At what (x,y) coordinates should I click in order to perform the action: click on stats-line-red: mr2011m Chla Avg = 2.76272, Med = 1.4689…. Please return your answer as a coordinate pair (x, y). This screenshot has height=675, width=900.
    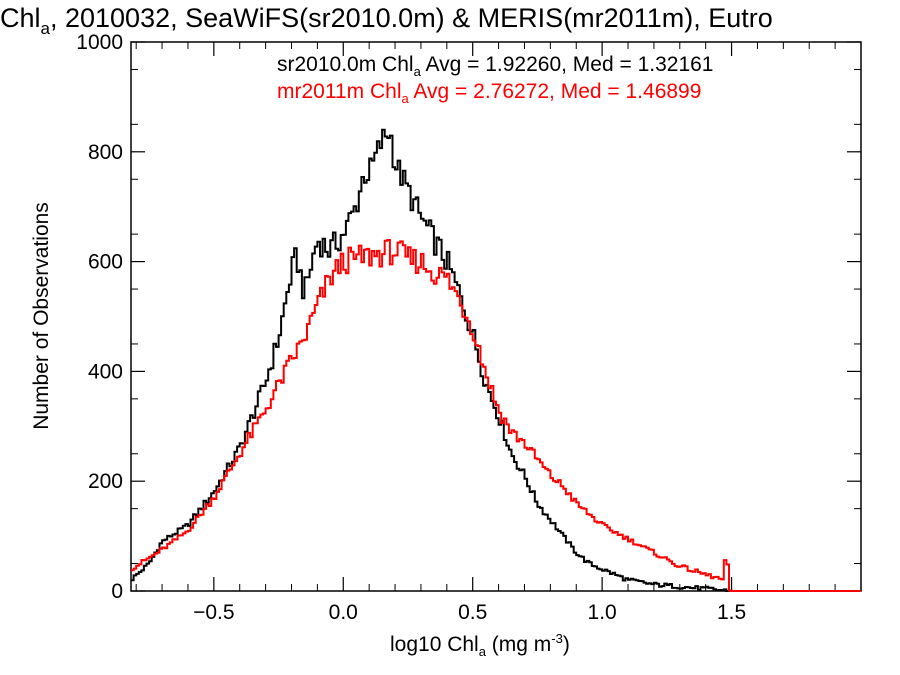
    Looking at the image, I should click on (489, 93).